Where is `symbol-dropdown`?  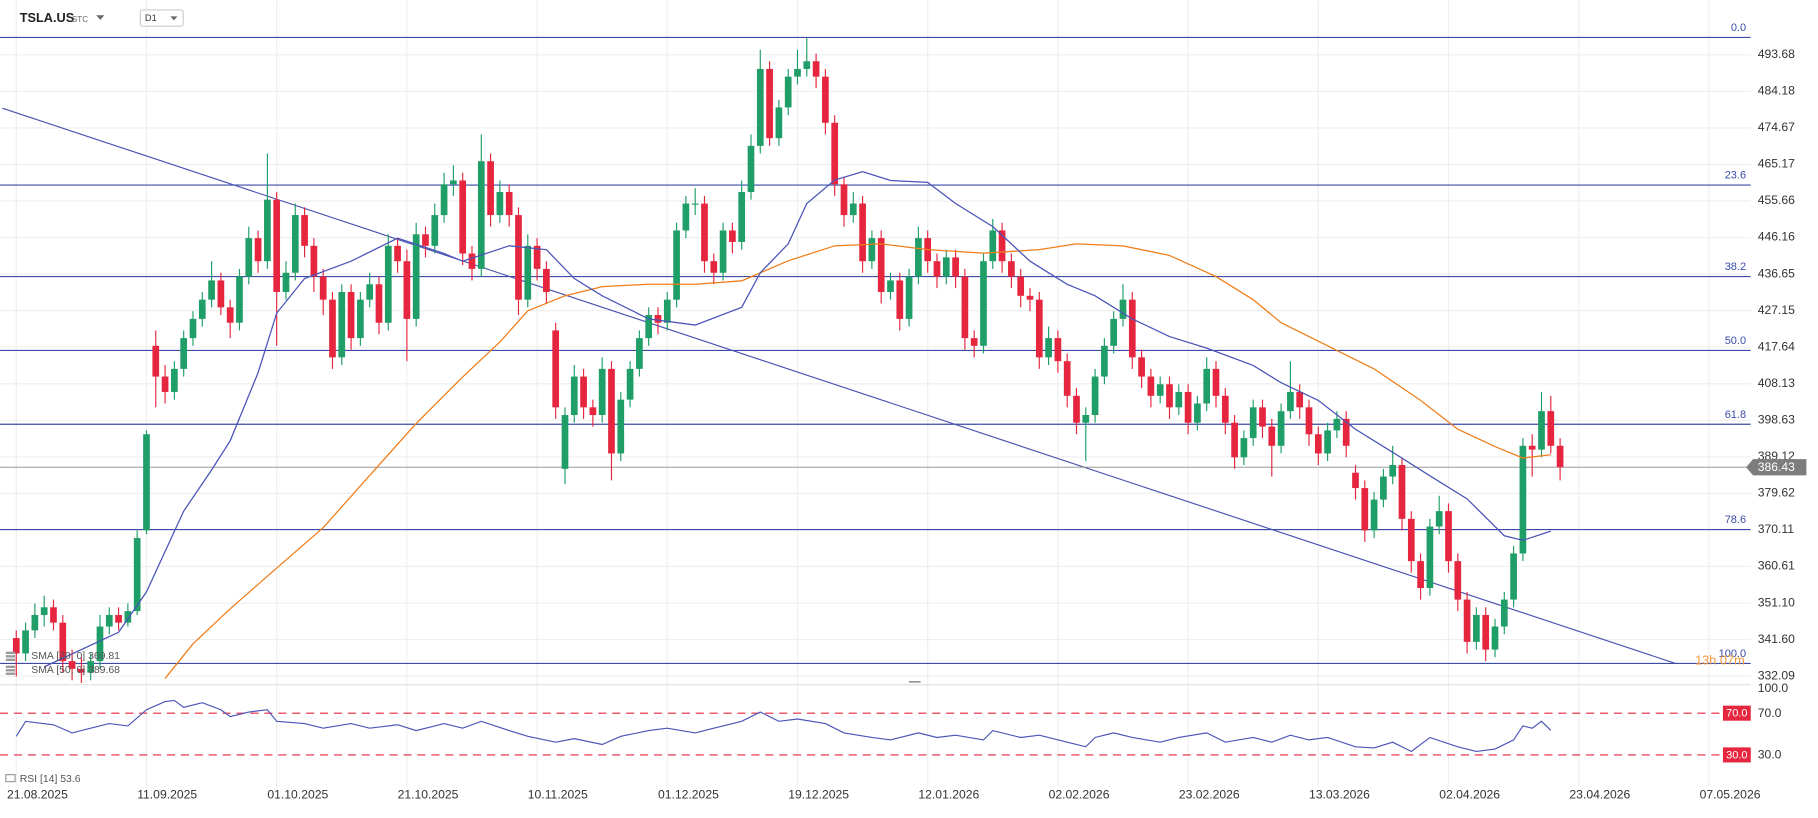 symbol-dropdown is located at coordinates (100, 17).